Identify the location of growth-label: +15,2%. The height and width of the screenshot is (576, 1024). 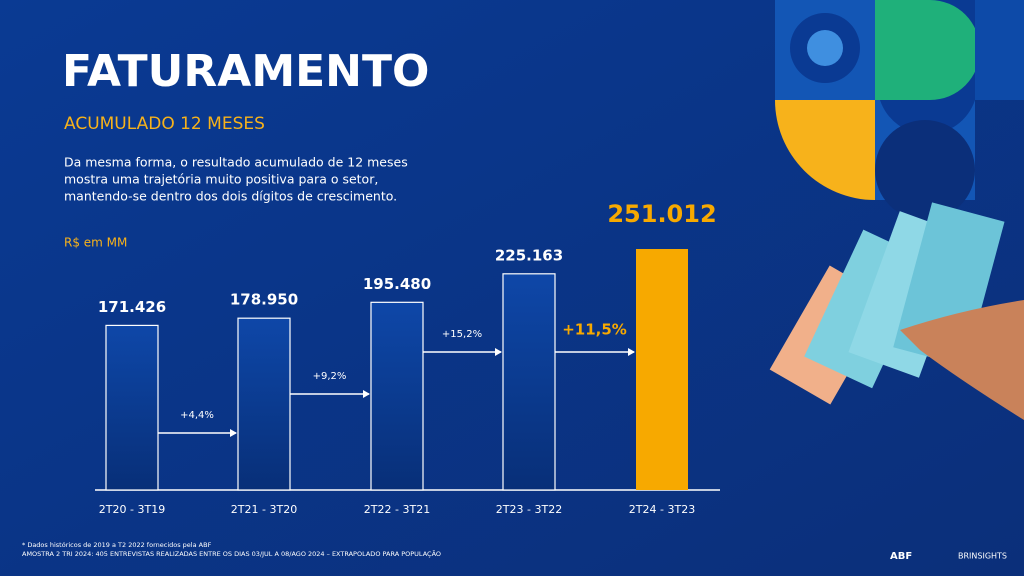
(462, 334).